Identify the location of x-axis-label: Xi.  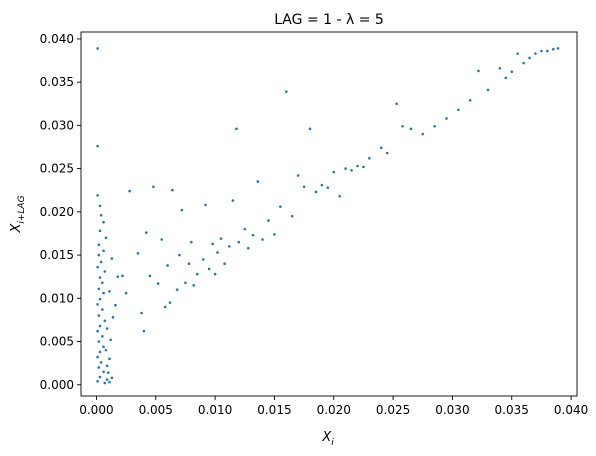
(327, 439).